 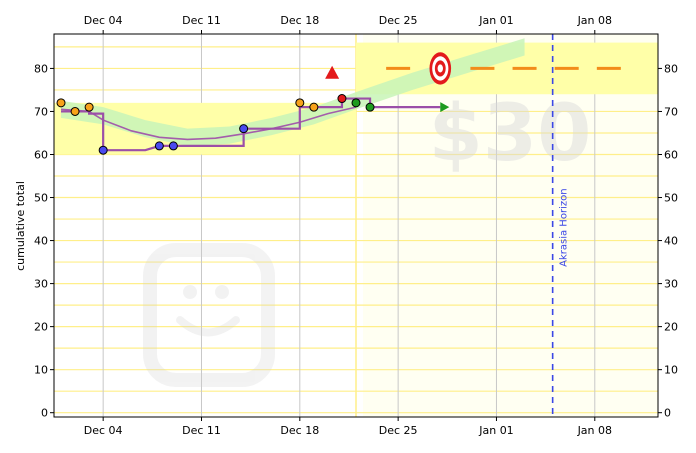 What do you see at coordinates (348, 24) in the screenshot?
I see `x-tick-labels-top: Dec 04 Dec 11 Dec 18 Dec 25 Jan 01 Jan 08` at bounding box center [348, 24].